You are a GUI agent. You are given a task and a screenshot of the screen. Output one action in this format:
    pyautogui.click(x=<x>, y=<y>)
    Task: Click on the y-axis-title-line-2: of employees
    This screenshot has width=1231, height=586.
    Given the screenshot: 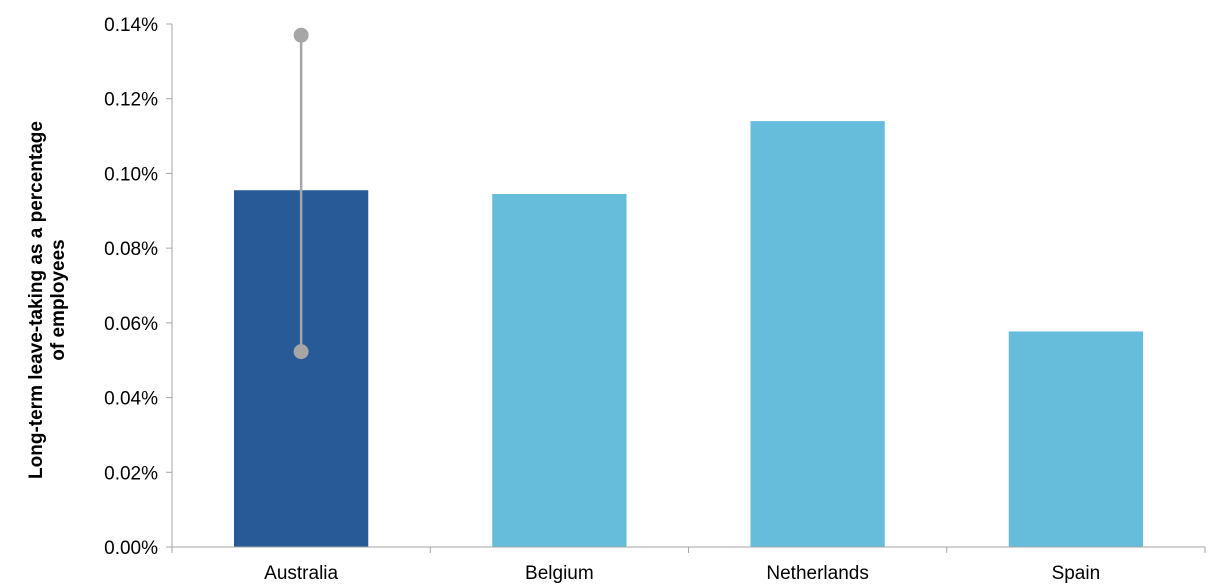 What is the action you would take?
    pyautogui.click(x=58, y=299)
    